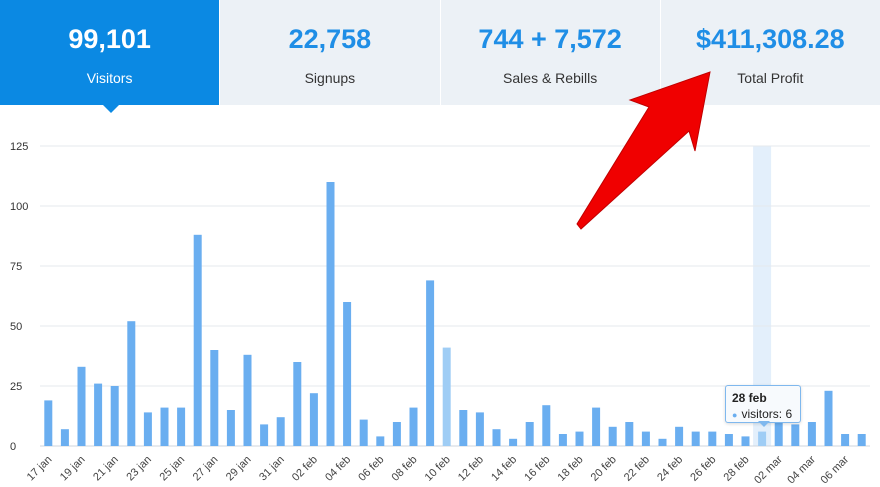  Describe the element at coordinates (764, 424) in the screenshot. I see `tooltip-pointer` at that location.